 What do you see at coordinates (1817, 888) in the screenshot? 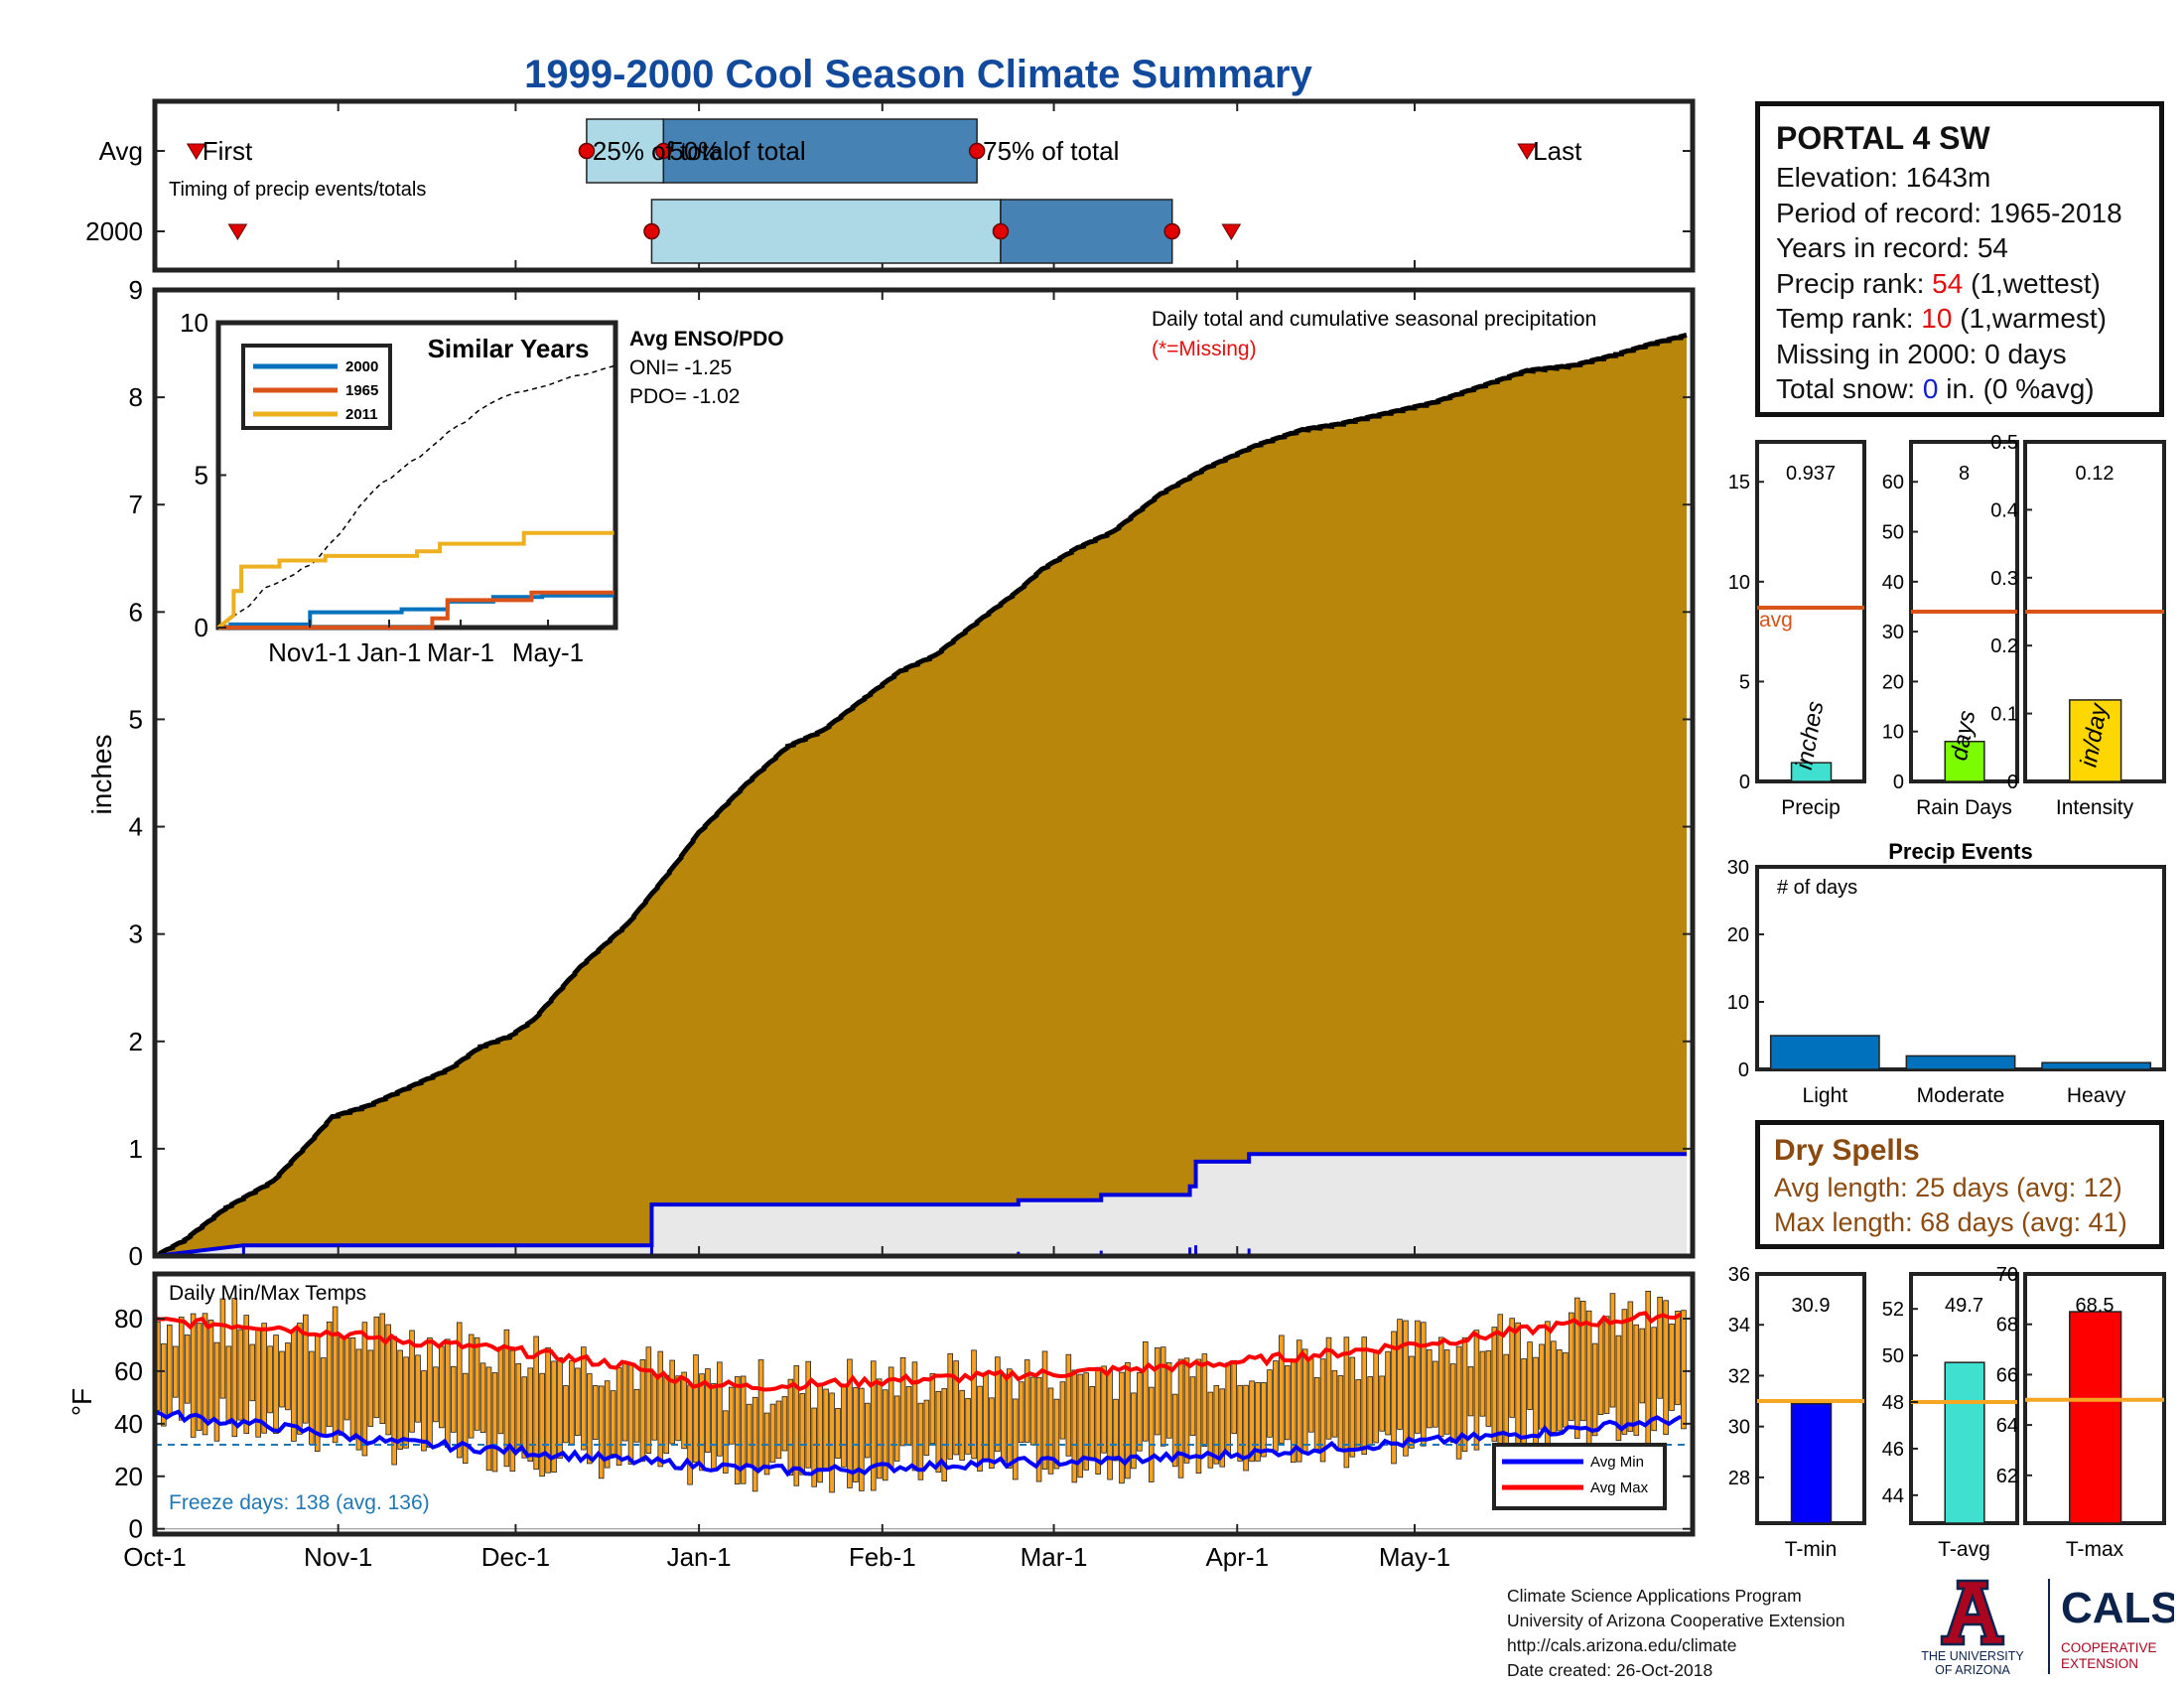
I see `events-ylabel: # of days` at bounding box center [1817, 888].